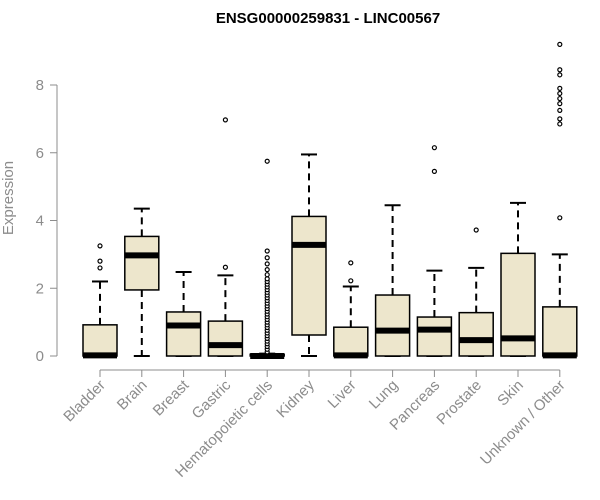 The width and height of the screenshot is (600, 500). What do you see at coordinates (40, 356) in the screenshot?
I see `y-tick-label-0: 0` at bounding box center [40, 356].